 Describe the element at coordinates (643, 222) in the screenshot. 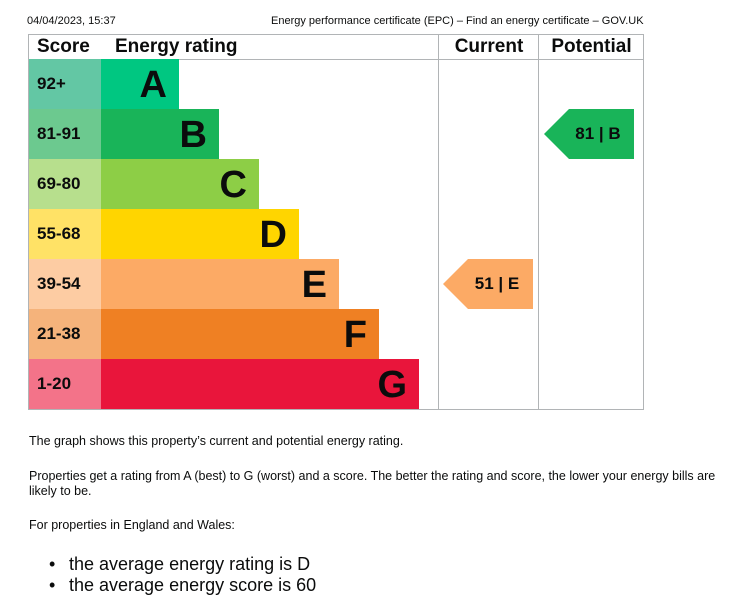

I see `table-border-right` at that location.